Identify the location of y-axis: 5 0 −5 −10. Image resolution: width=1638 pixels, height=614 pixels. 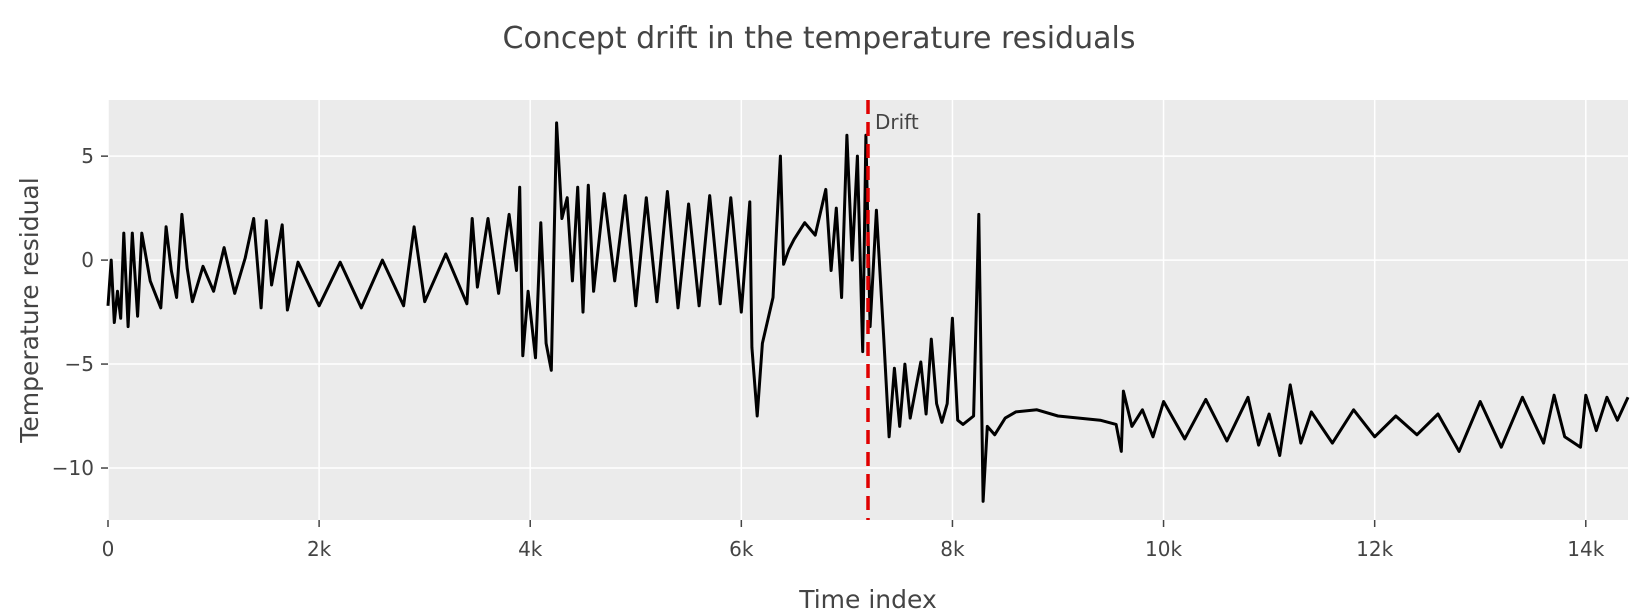
(80, 312).